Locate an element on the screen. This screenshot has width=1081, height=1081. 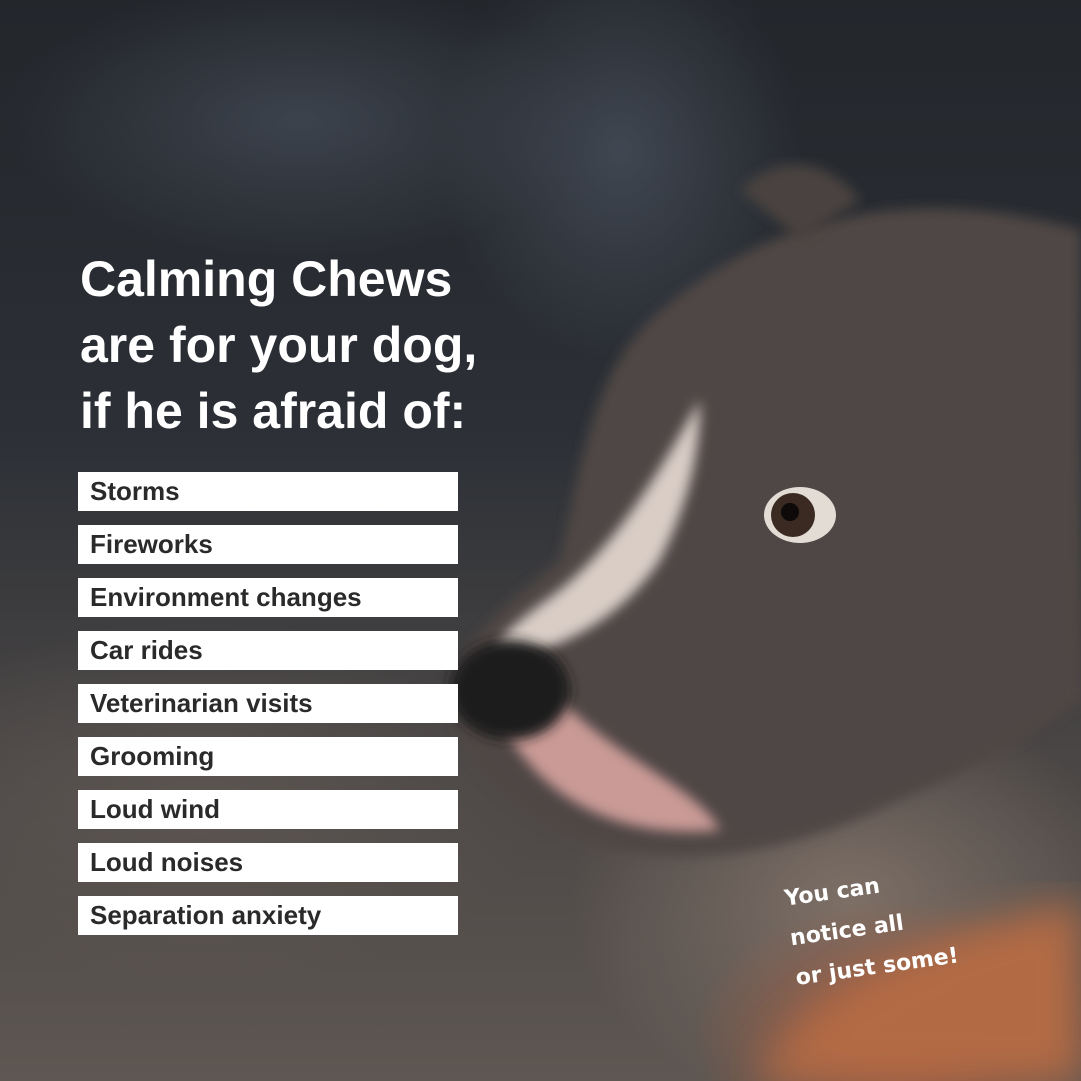
handwritten-note: You can notice all or just some! is located at coordinates (871, 928).